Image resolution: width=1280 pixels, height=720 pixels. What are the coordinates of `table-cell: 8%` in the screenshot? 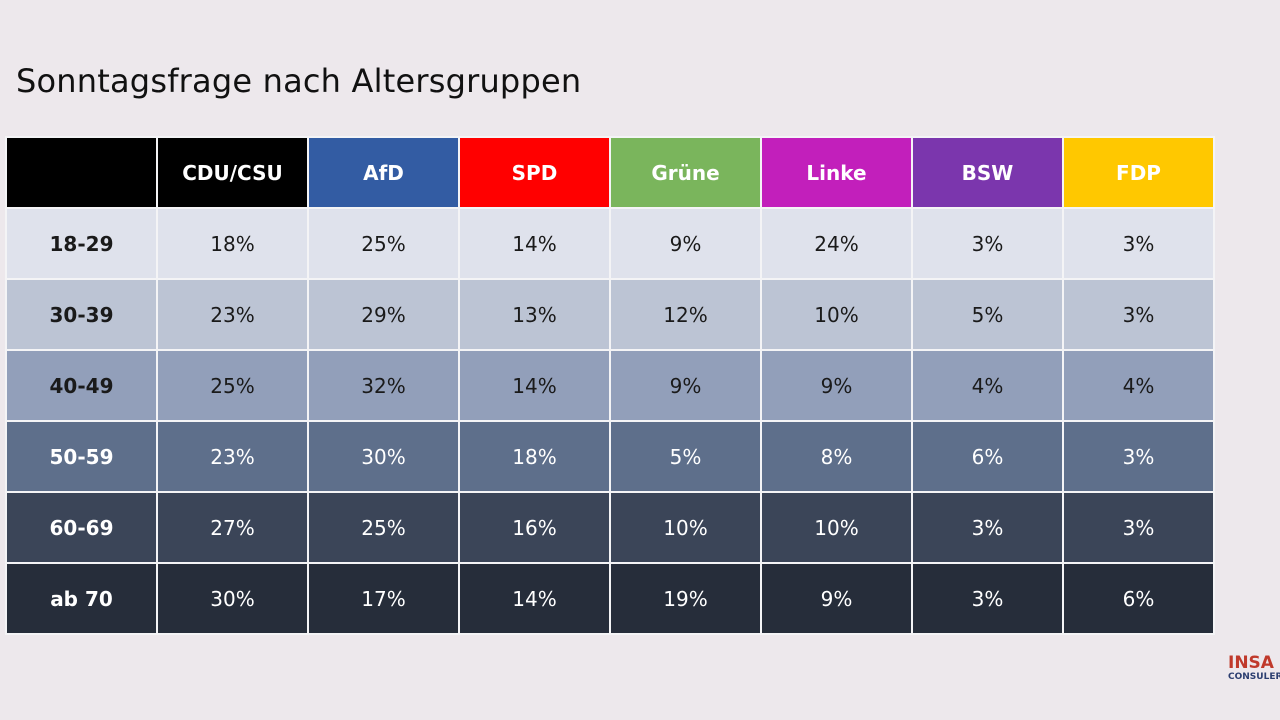 It's located at (836, 456).